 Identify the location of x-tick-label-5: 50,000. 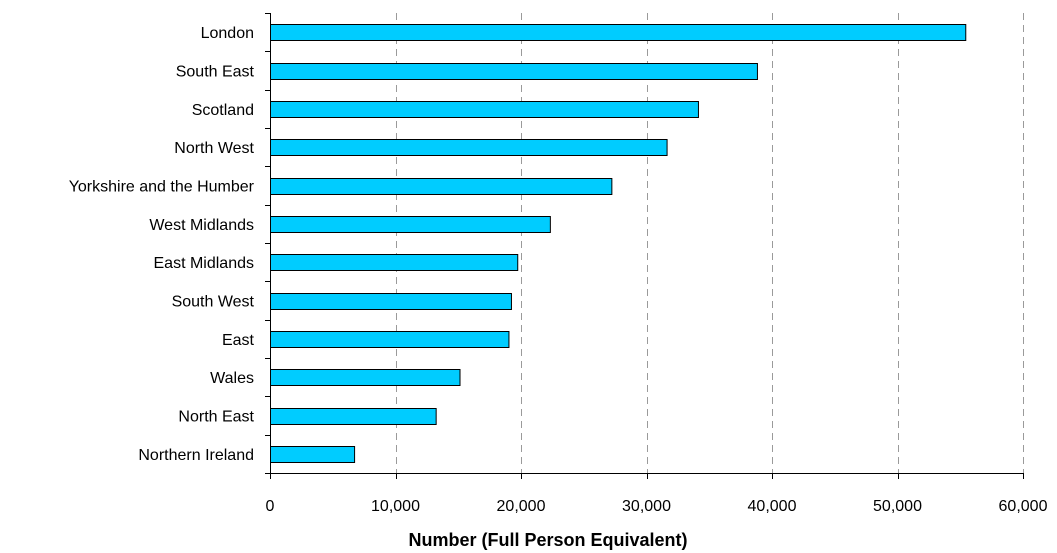
(897, 506).